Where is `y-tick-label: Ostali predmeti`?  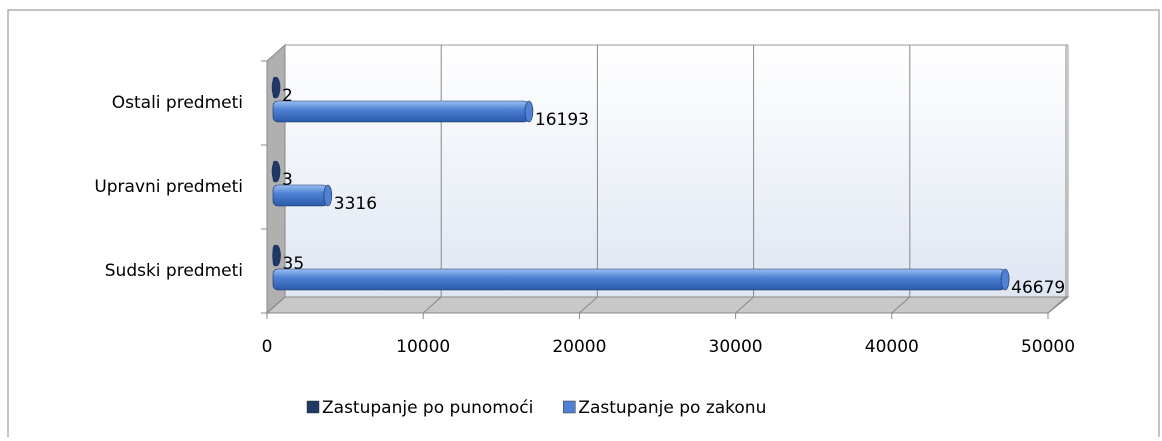 y-tick-label: Ostali predmeti is located at coordinates (177, 103).